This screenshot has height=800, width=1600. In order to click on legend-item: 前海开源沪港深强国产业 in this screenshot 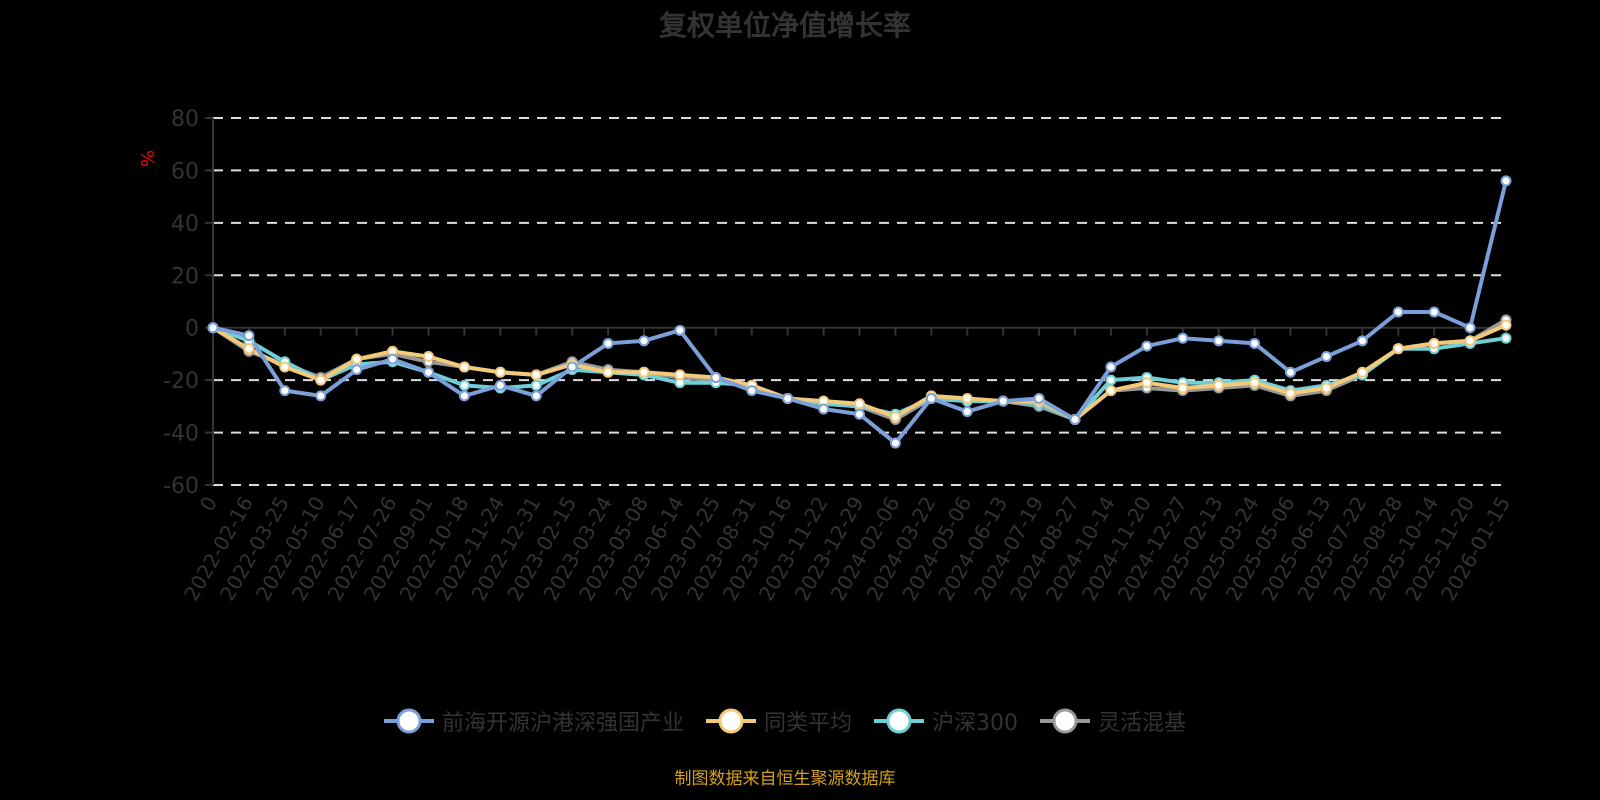, I will do `click(533, 721)`.